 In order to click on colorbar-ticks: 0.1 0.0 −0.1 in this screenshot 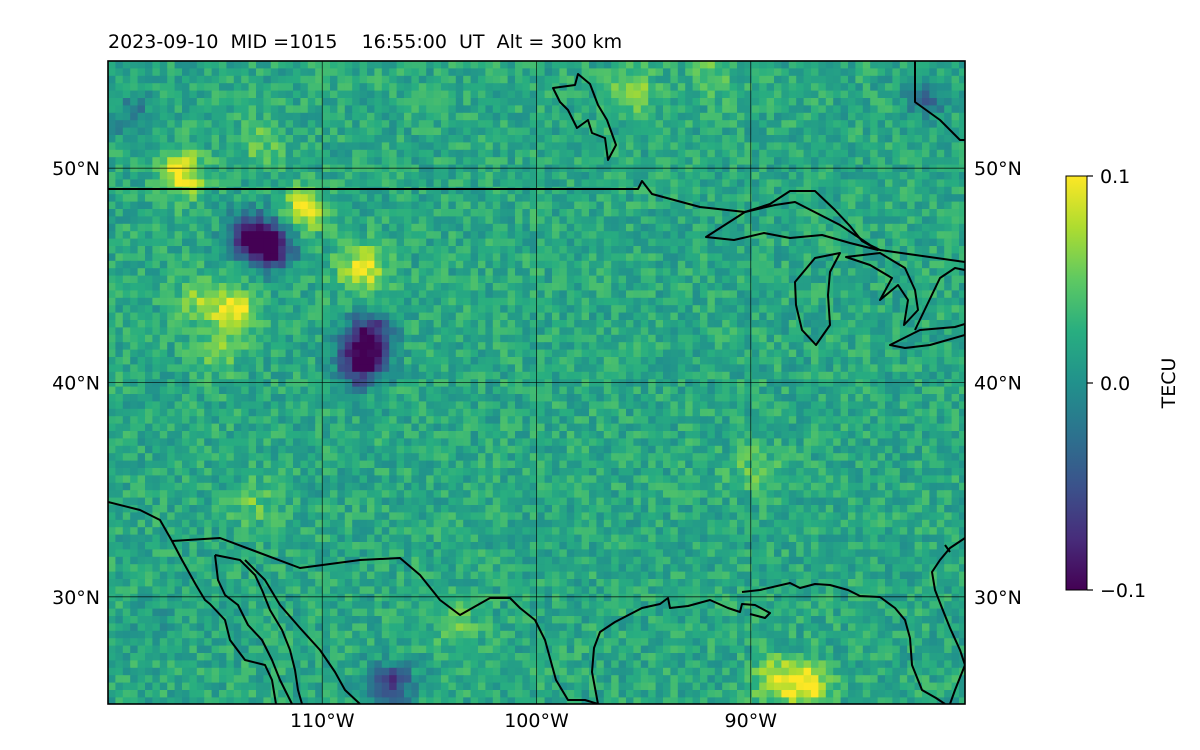, I will do `click(1116, 384)`.